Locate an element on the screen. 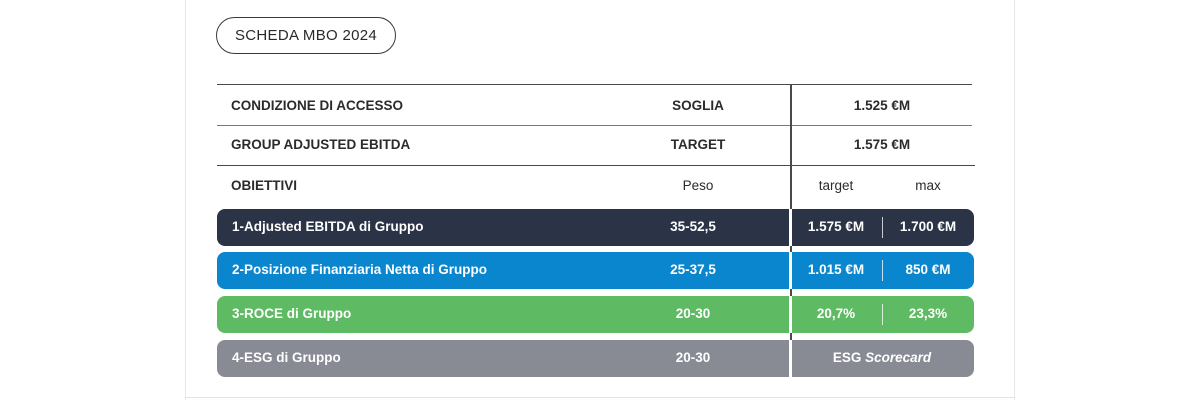  access-mid-rule is located at coordinates (594, 125).